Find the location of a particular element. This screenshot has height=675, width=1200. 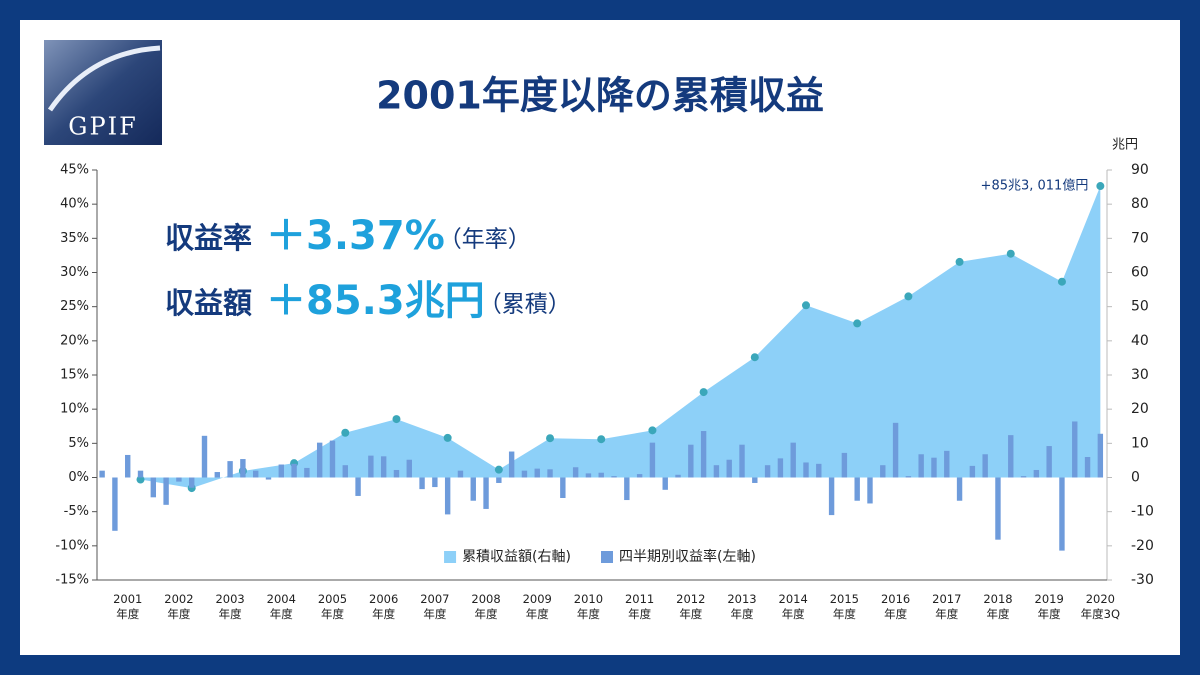

y2-tick-label: 80 is located at coordinates (1140, 204).